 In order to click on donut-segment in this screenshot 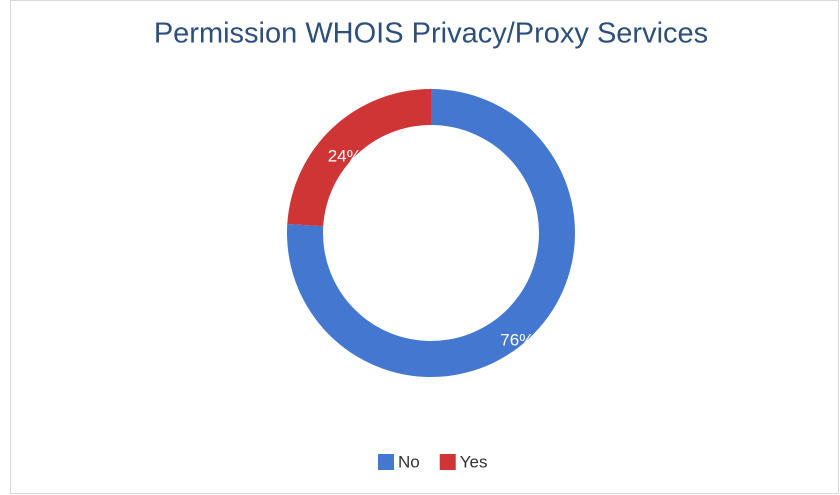, I will do `click(359, 158)`.